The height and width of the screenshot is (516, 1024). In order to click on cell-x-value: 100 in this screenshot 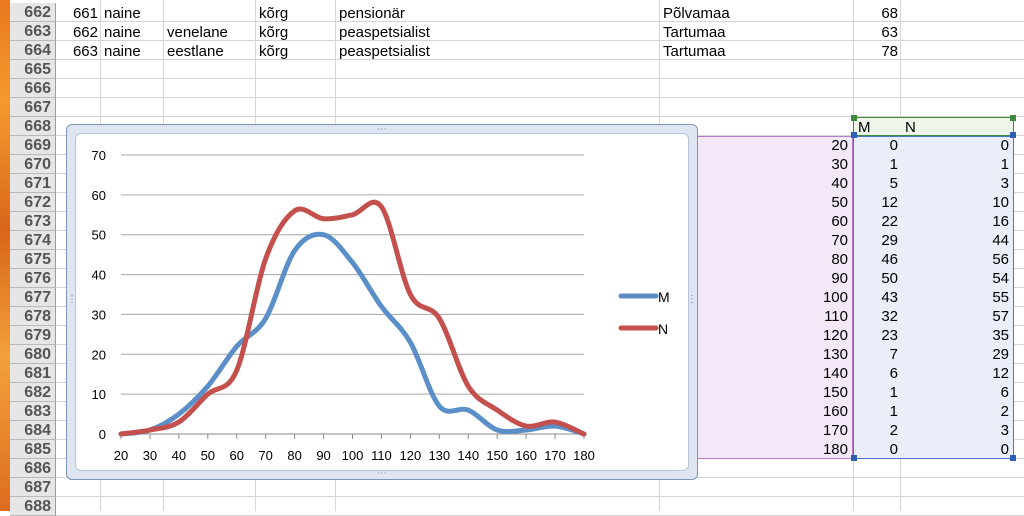, I will do `click(835, 297)`.